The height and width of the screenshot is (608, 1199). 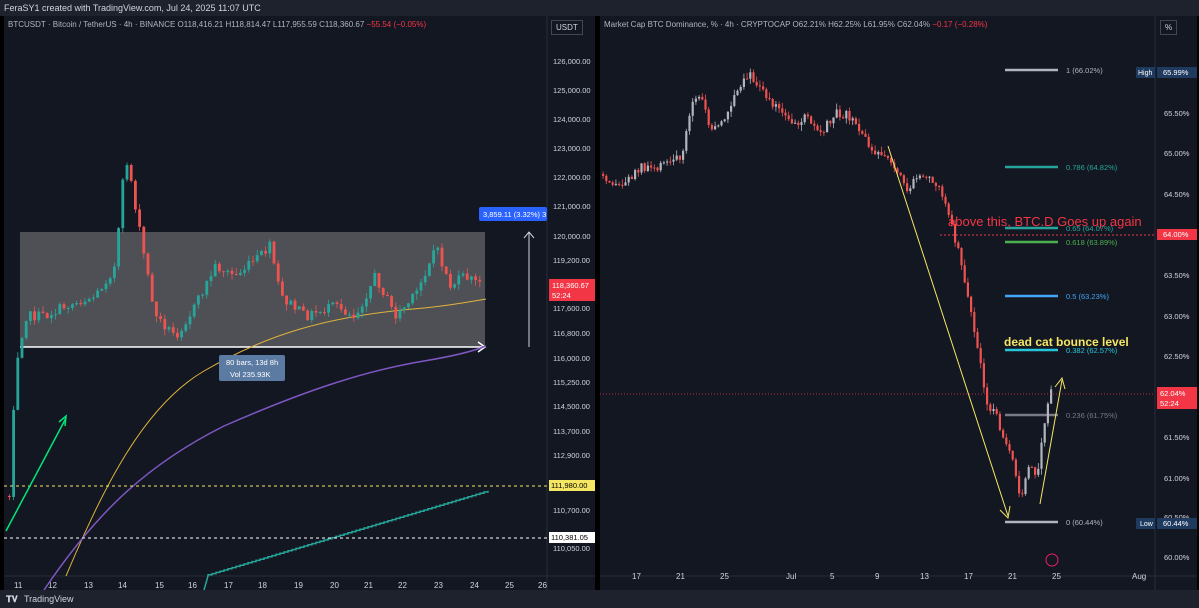 What do you see at coordinates (572, 148) in the screenshot?
I see `price-tick-label: 123,000.00` at bounding box center [572, 148].